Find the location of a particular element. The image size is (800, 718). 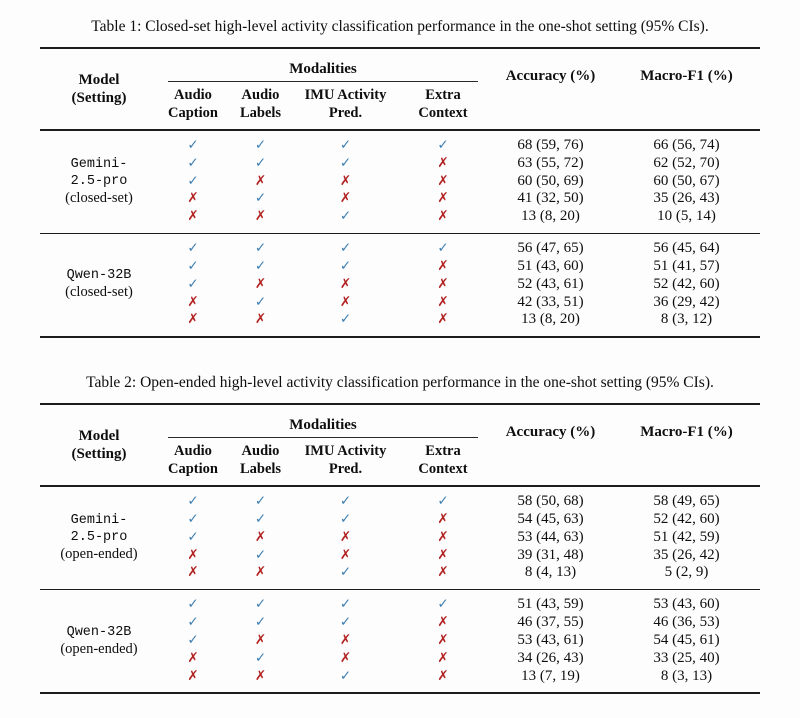

model-label-cell: Gemini- 2.5-pro (open-ended) is located at coordinates (99, 537).